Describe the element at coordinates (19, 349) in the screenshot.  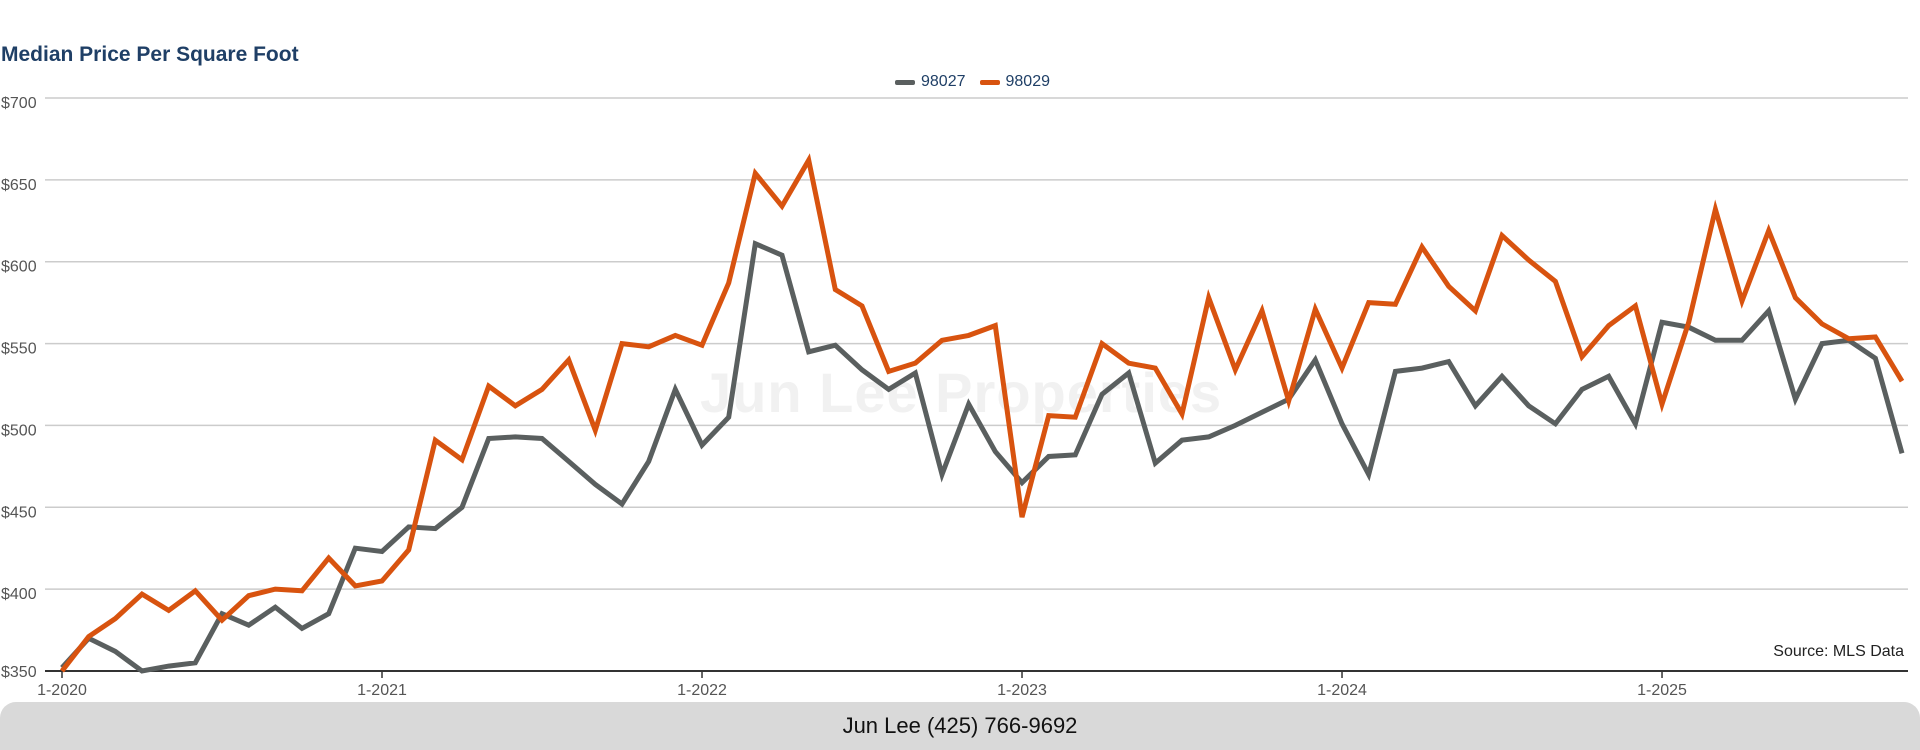
I see `y-tick-label-550: $550` at that location.